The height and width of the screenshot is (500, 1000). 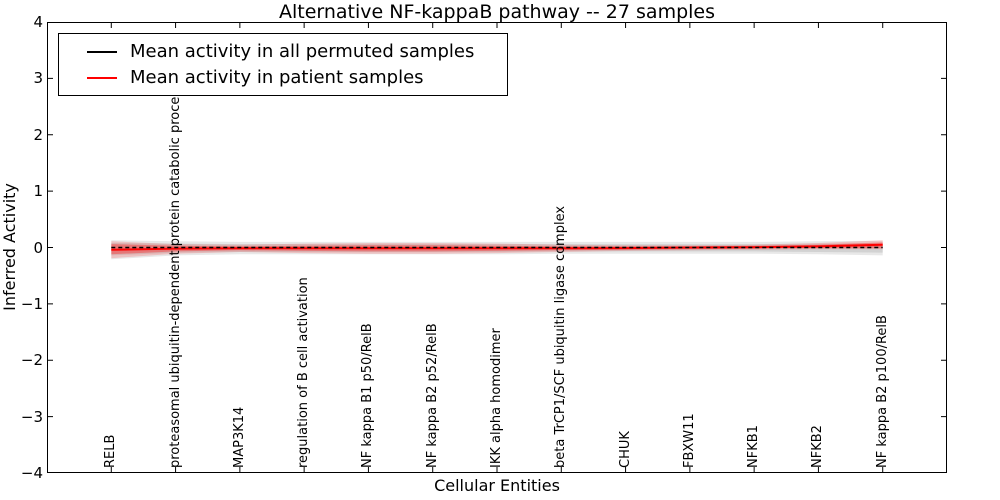 I want to click on y-tick-label: −1, so click(x=31, y=303).